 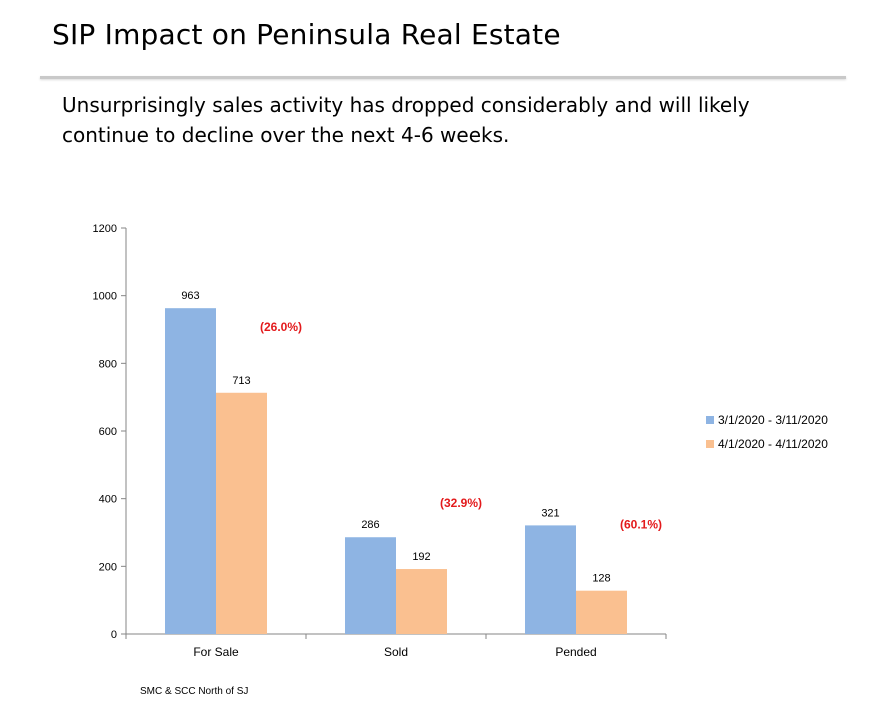 I want to click on x-category-label: Pended, so click(x=575, y=652).